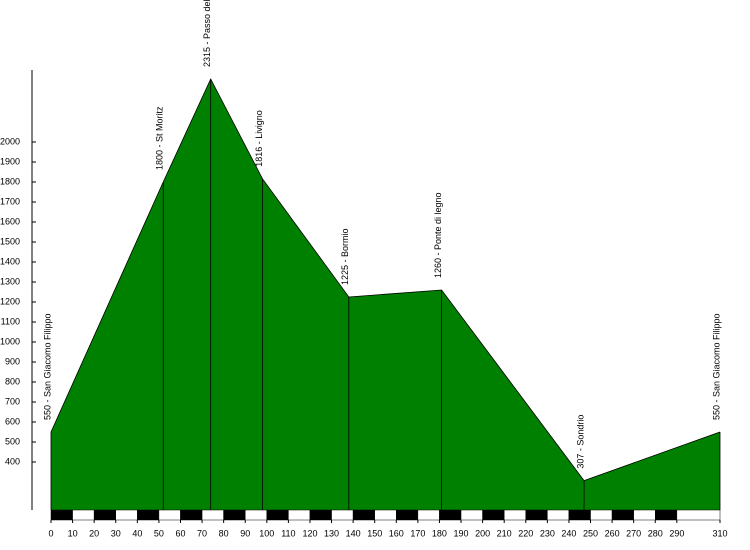  I want to click on x-tick-label: 160, so click(396, 533).